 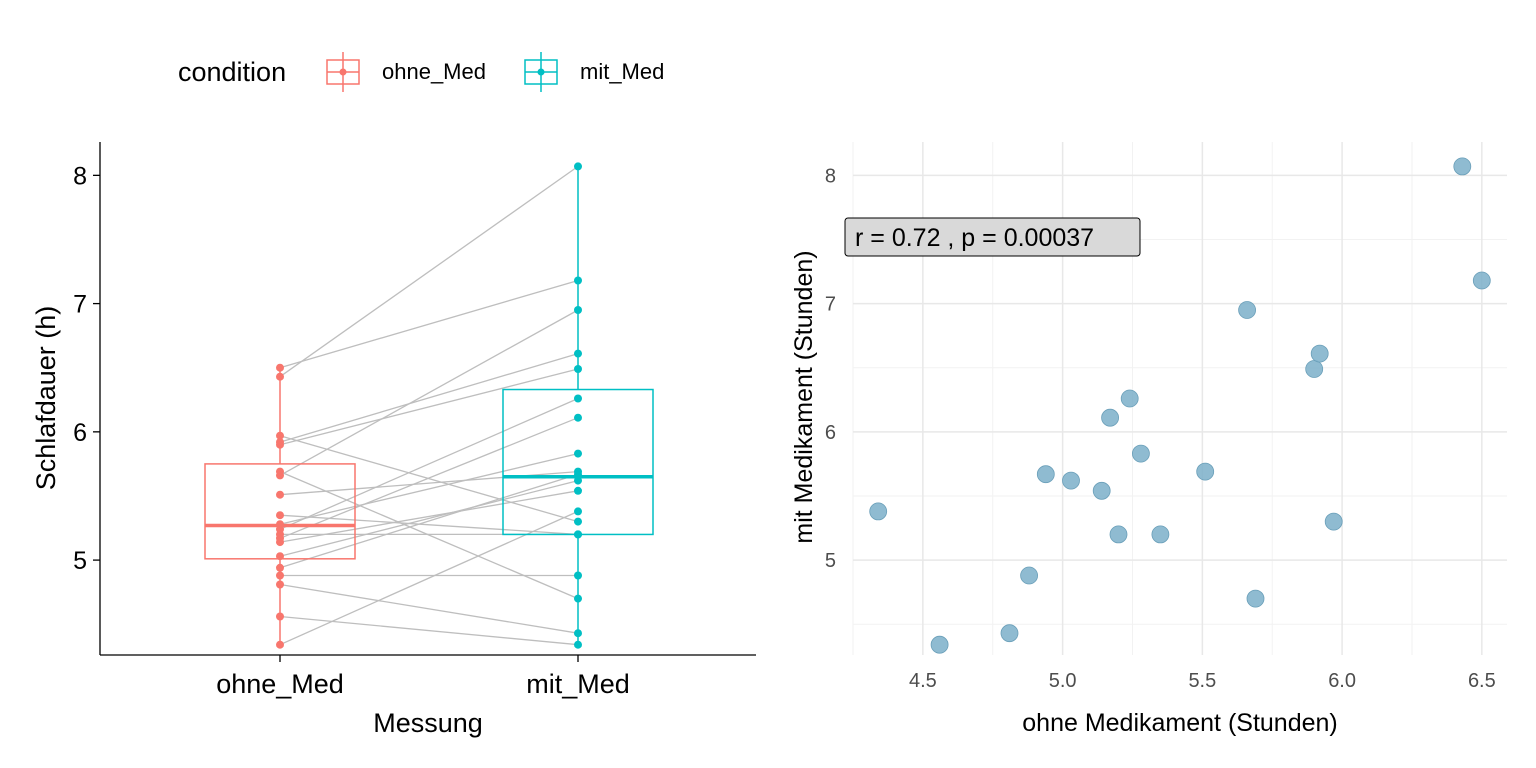 I want to click on correlation-label-box, so click(x=992, y=237).